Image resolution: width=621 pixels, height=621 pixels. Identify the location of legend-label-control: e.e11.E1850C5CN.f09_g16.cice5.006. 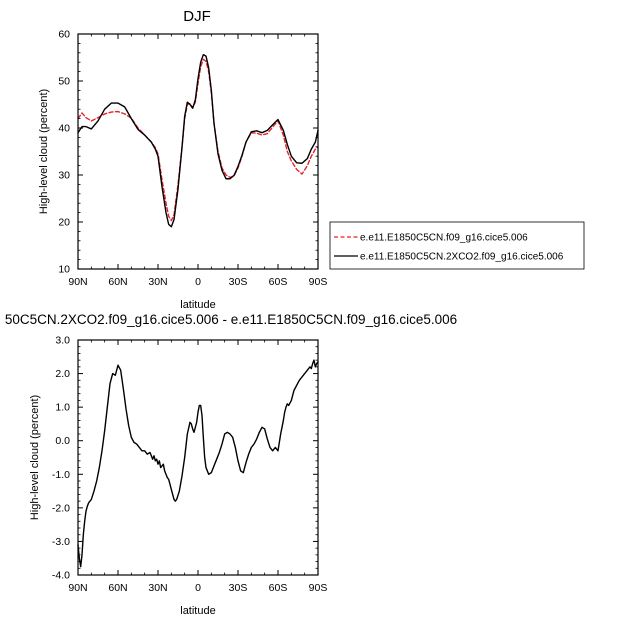
(444, 238).